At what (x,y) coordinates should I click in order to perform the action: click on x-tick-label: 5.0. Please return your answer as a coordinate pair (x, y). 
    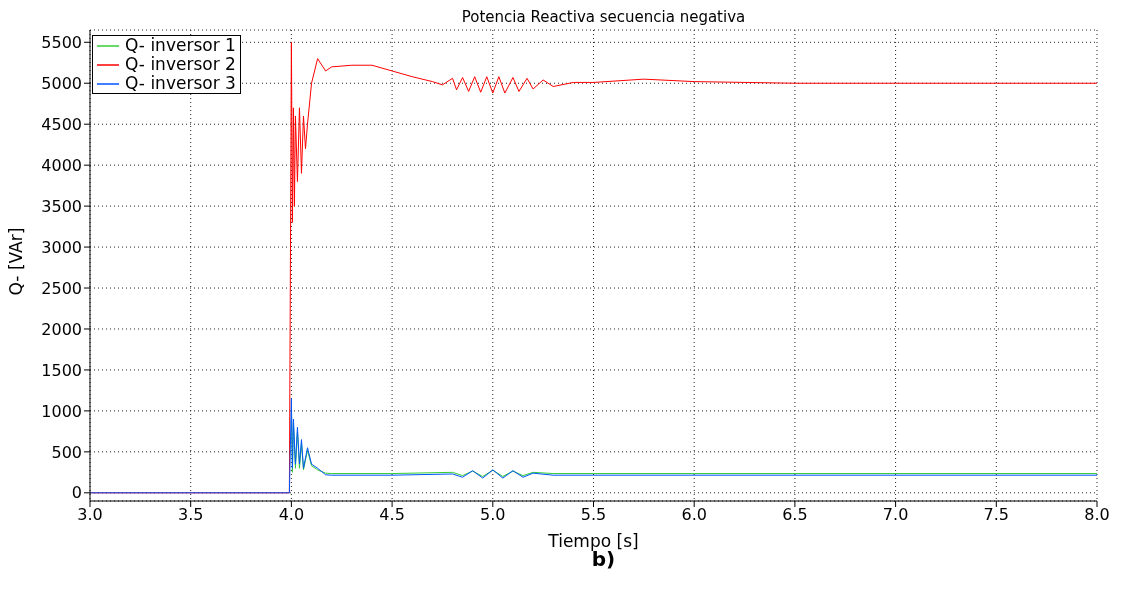
    Looking at the image, I should click on (493, 515).